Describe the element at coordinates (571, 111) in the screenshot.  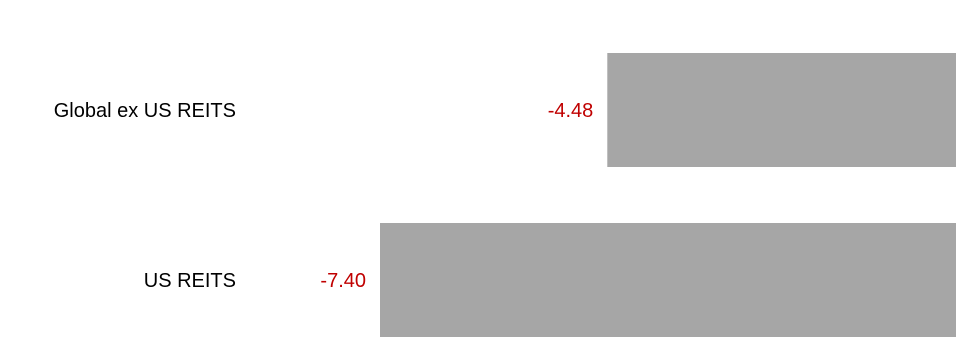
I see `value-label-global-ex-us-reits: -4.48` at that location.